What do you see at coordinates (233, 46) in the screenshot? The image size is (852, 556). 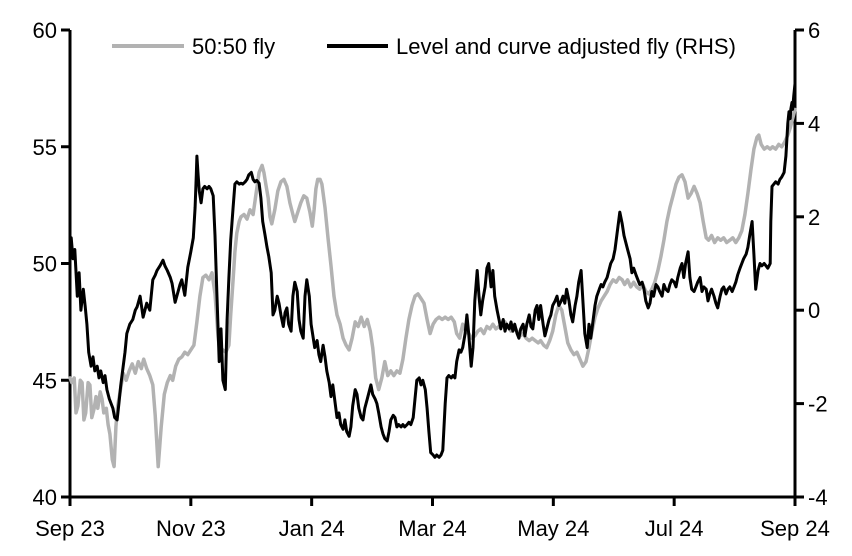 I see `legend-label-5050-fly: 50:50 fly` at bounding box center [233, 46].